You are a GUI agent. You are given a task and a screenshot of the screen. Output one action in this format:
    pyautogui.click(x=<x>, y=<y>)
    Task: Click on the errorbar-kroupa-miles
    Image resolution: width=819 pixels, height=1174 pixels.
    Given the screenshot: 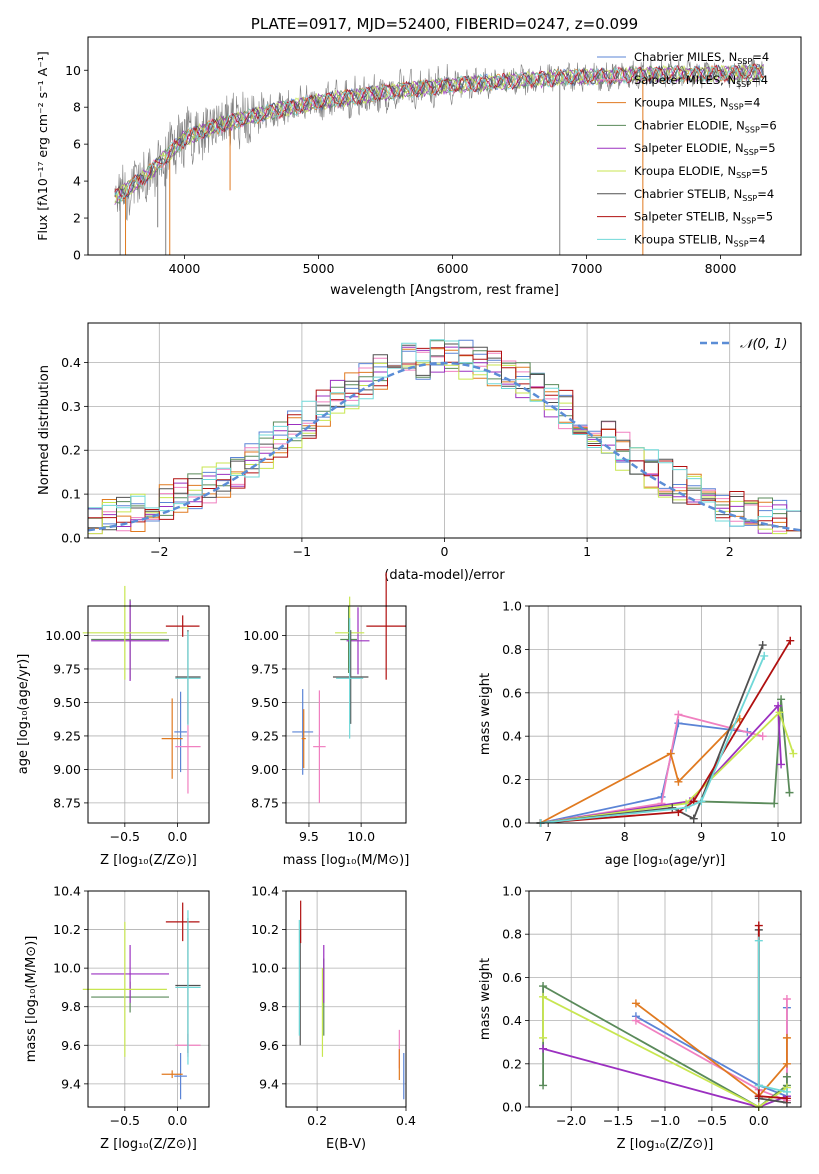 What is the action you would take?
    pyautogui.click(x=303, y=739)
    